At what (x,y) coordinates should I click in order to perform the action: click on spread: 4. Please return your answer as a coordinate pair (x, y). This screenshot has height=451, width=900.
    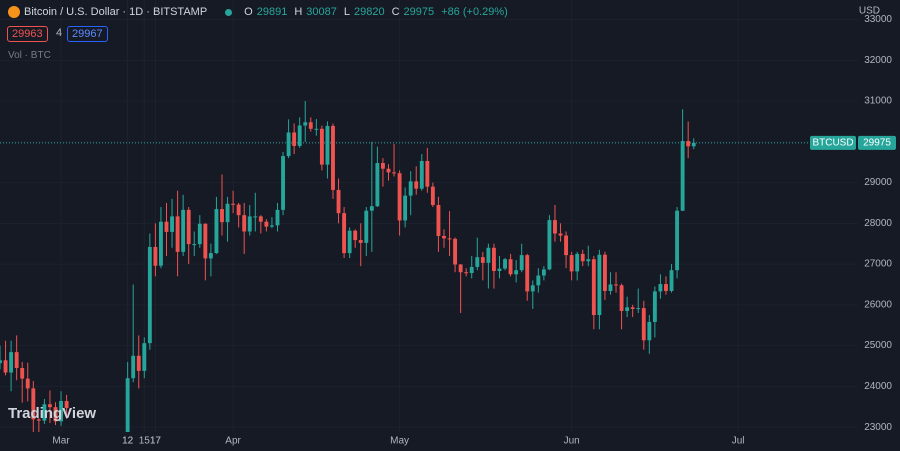
    Looking at the image, I should click on (59, 33).